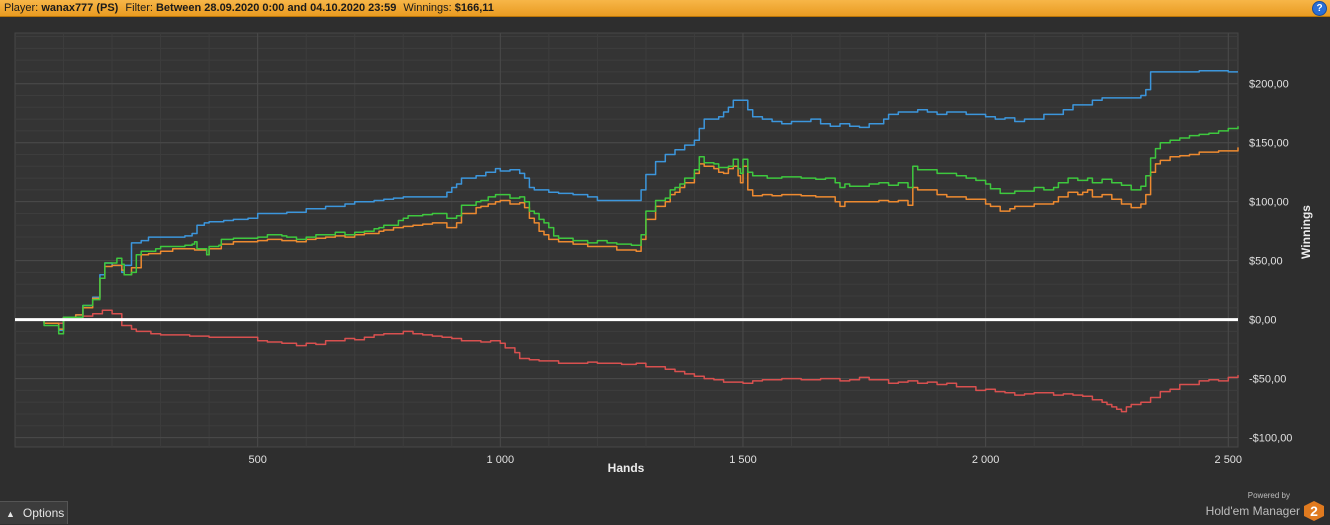  I want to click on player-value: wanax777 (PS), so click(80, 8).